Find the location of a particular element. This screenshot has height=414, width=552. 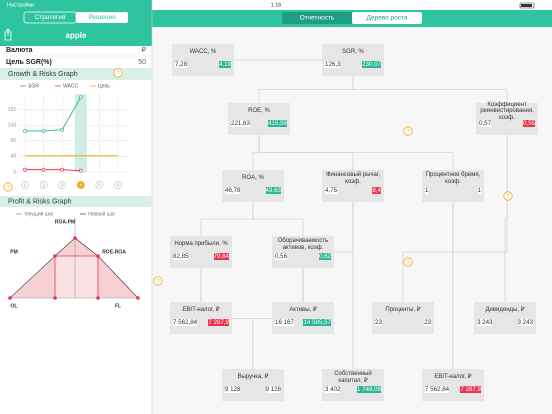

sidebar-title: apple is located at coordinates (76, 35).